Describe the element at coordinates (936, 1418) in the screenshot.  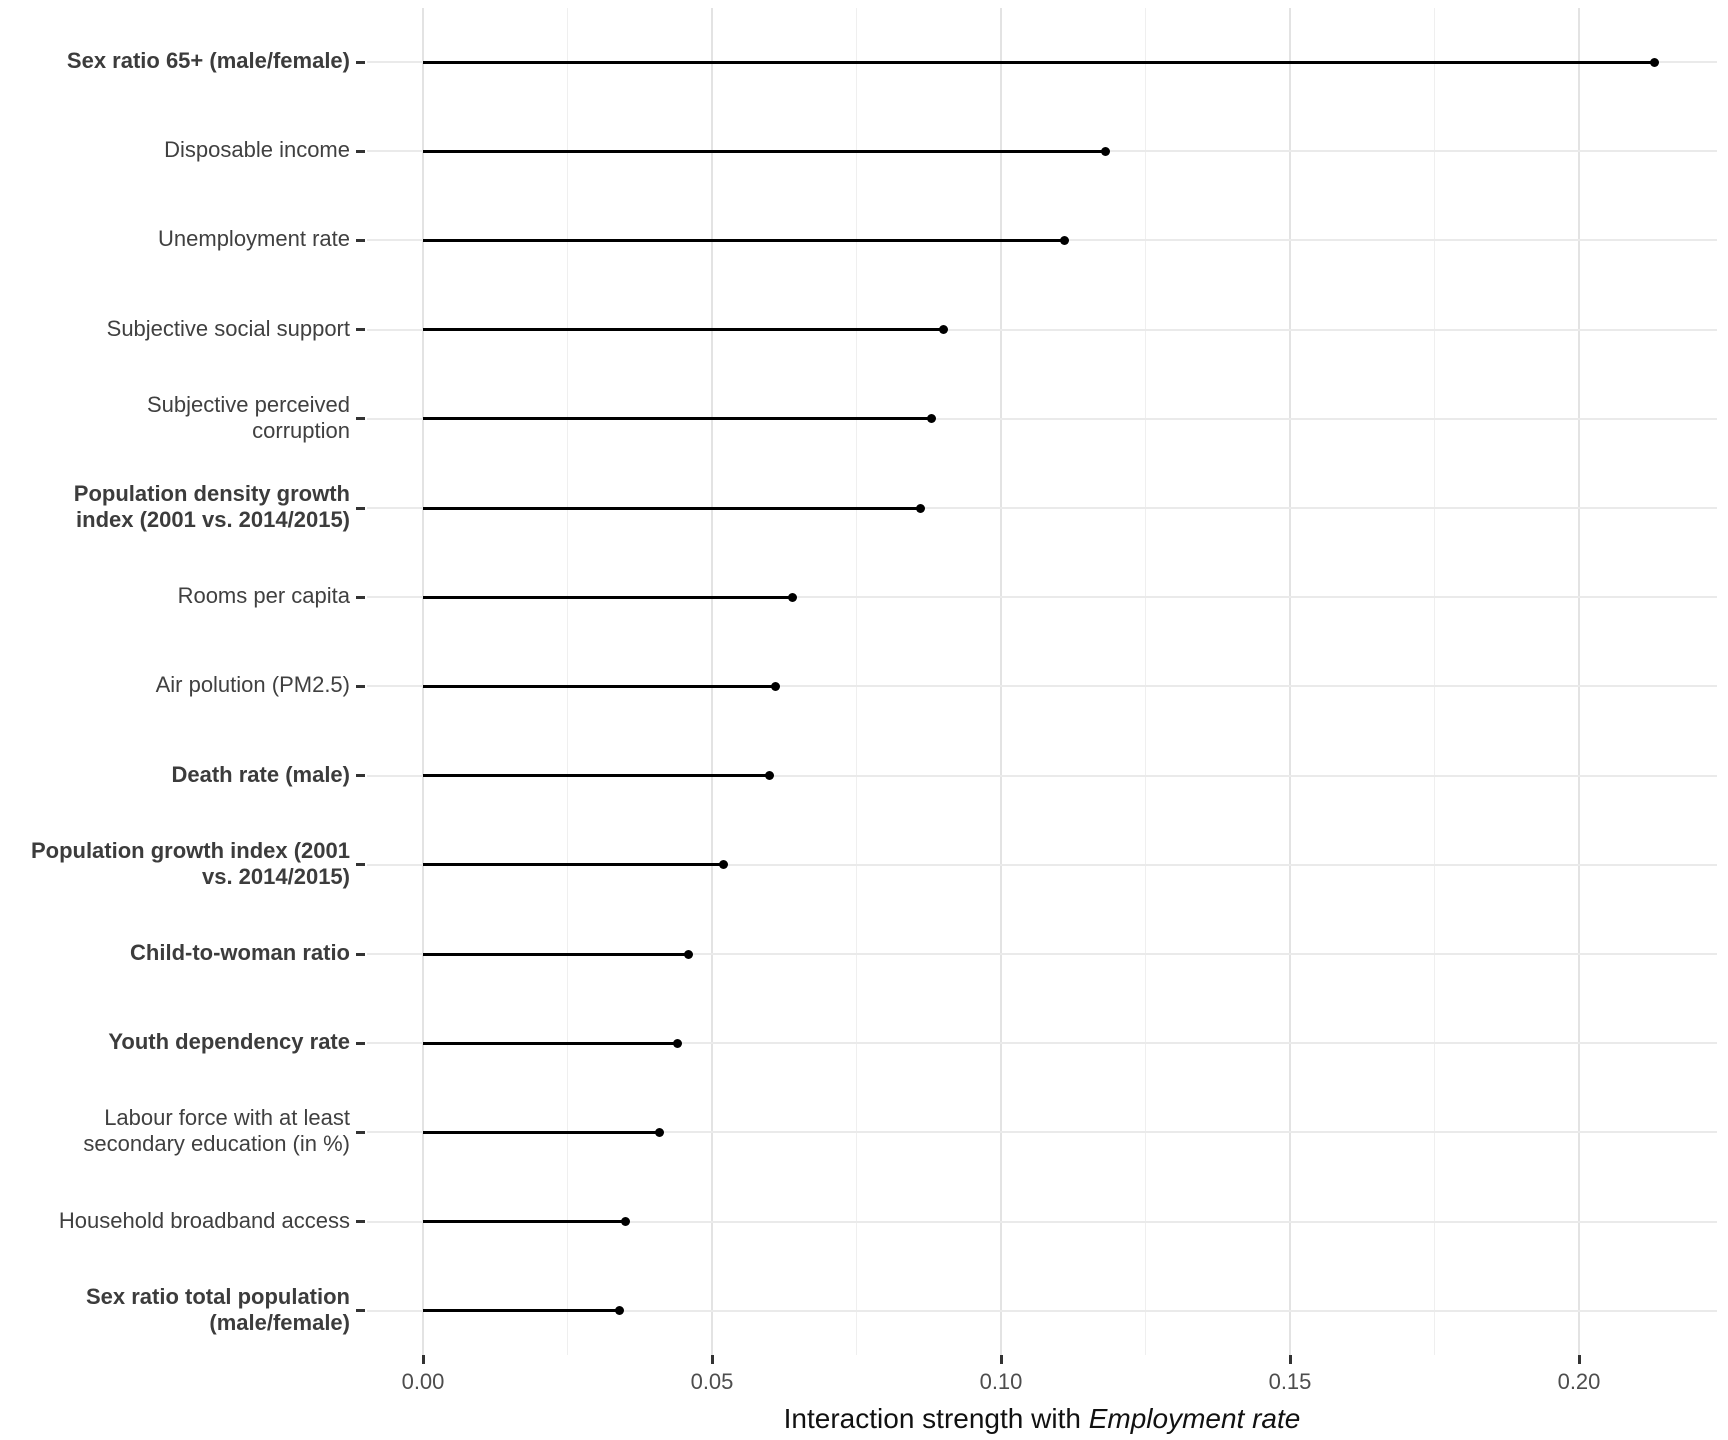
I see `x-axis-title-text: Interaction strength with` at that location.